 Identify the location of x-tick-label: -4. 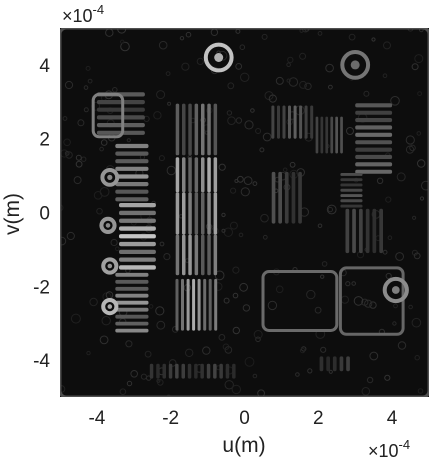
(96, 418).